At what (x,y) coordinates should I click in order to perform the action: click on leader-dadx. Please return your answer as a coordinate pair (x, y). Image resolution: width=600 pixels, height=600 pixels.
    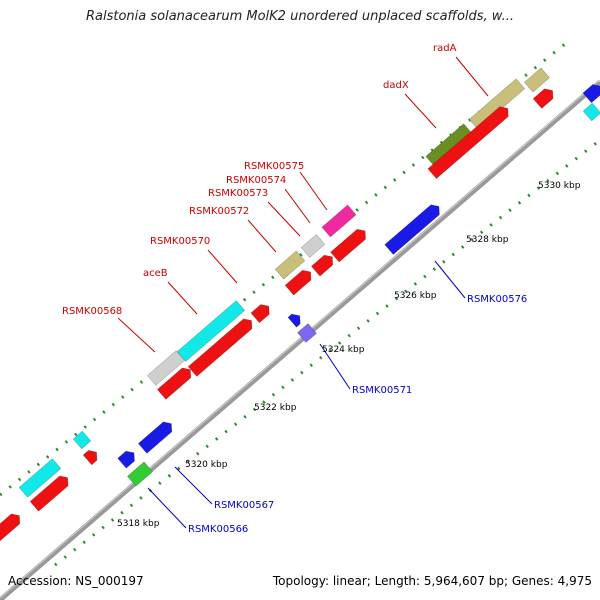
    Looking at the image, I should click on (420, 111).